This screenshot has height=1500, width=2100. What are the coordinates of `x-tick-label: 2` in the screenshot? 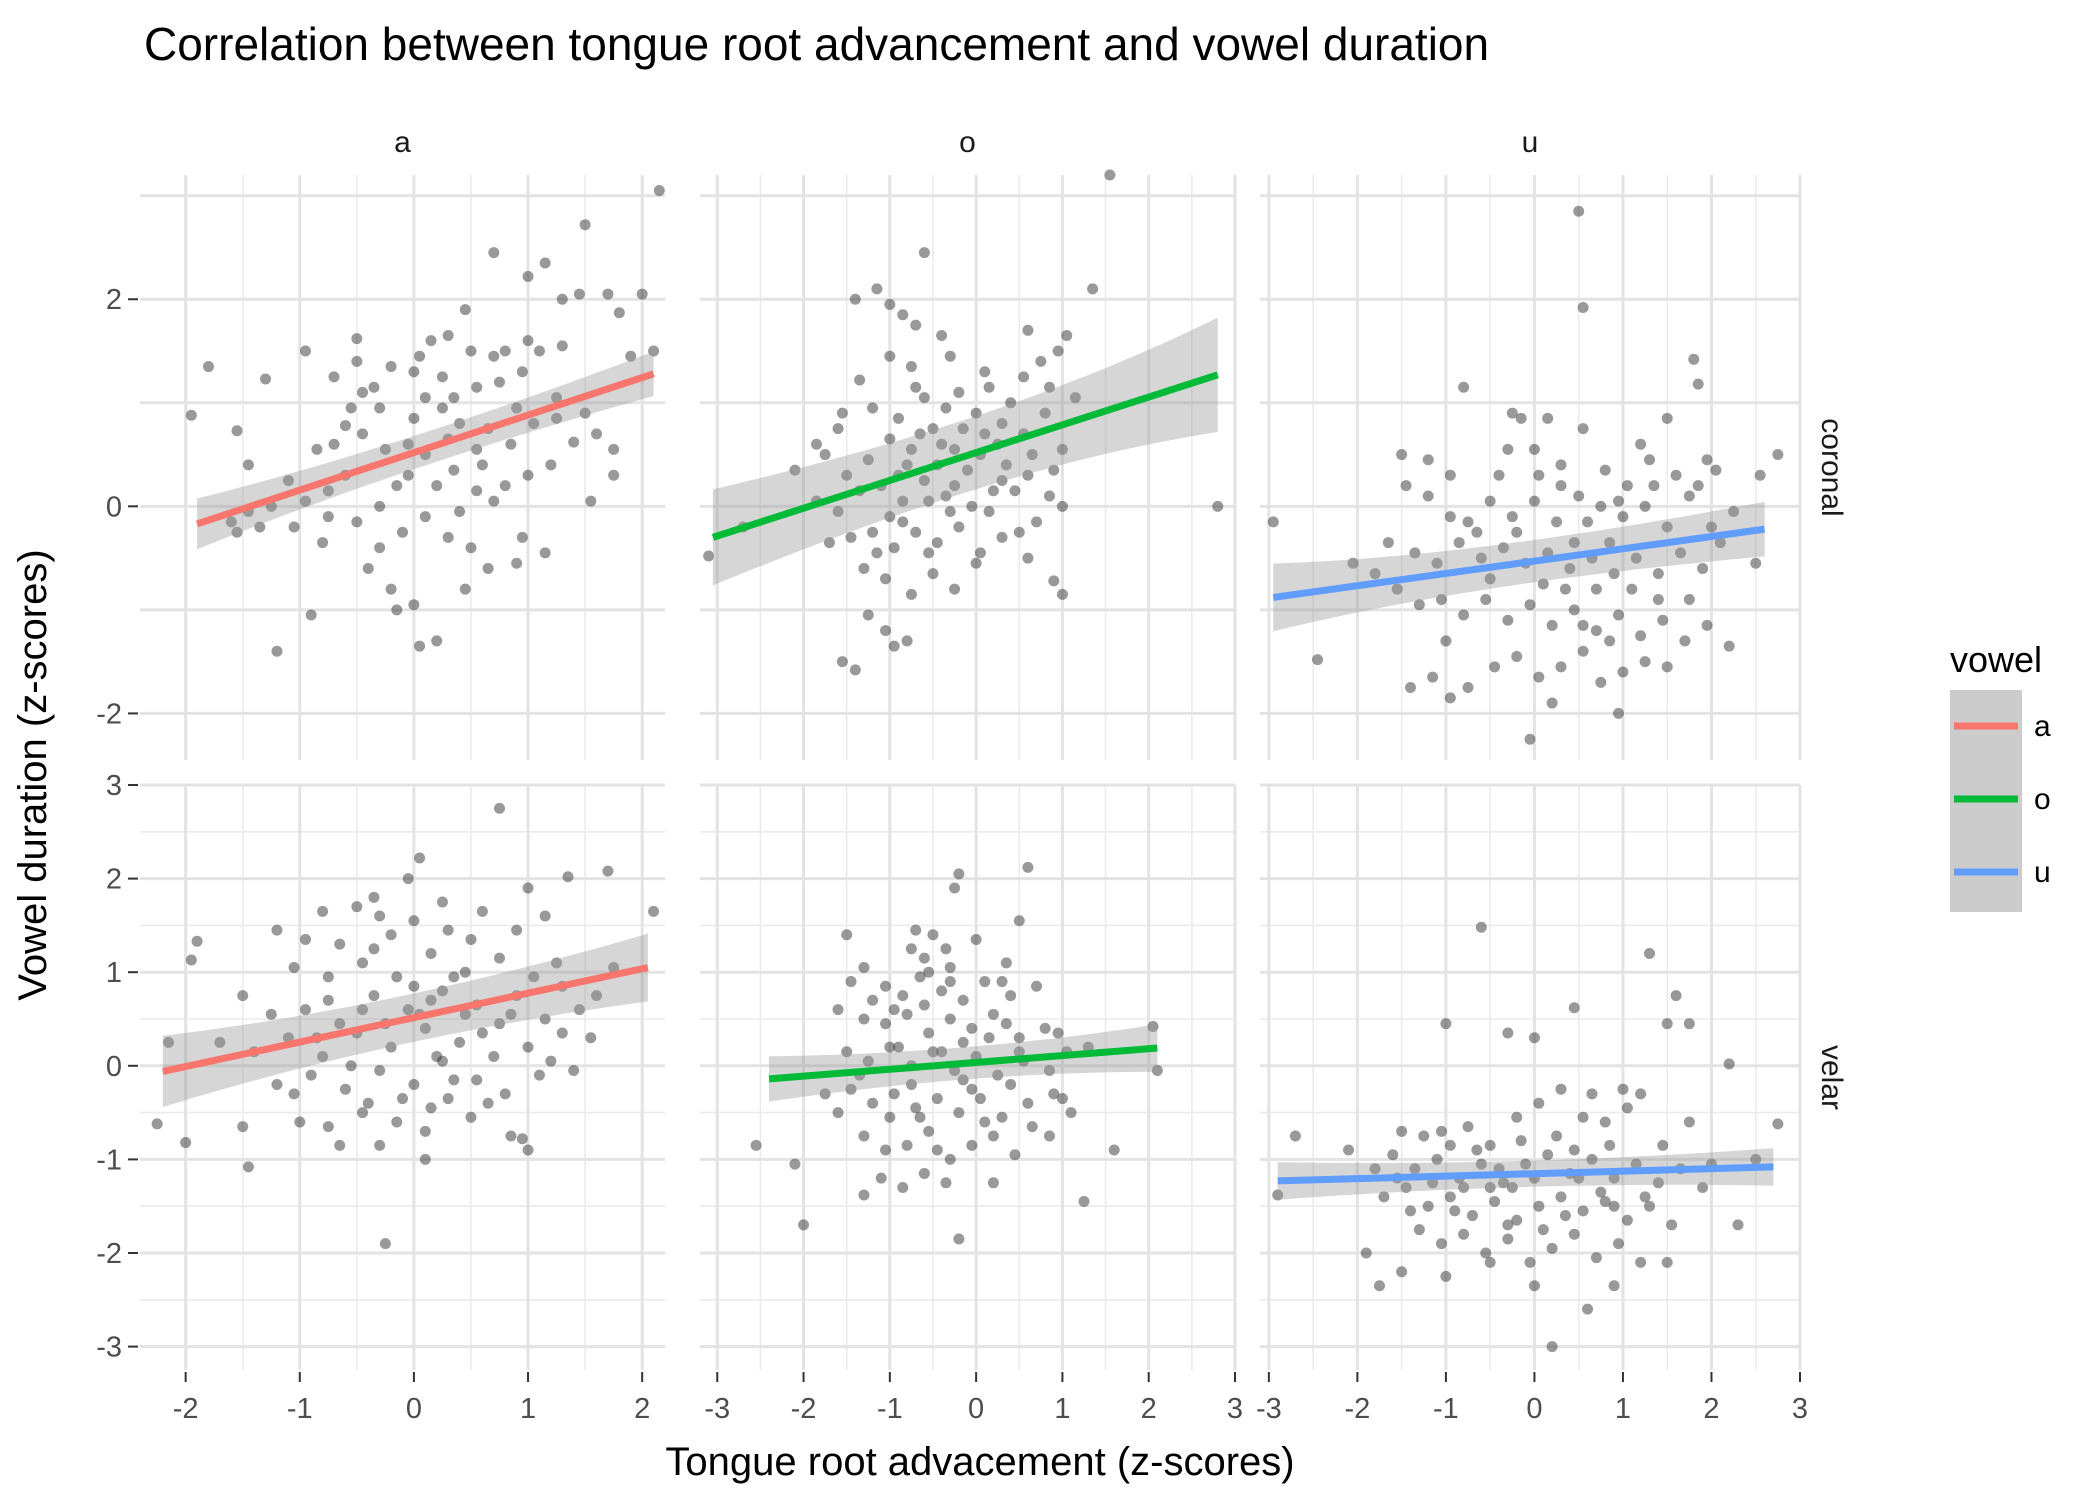 It's located at (642, 1409).